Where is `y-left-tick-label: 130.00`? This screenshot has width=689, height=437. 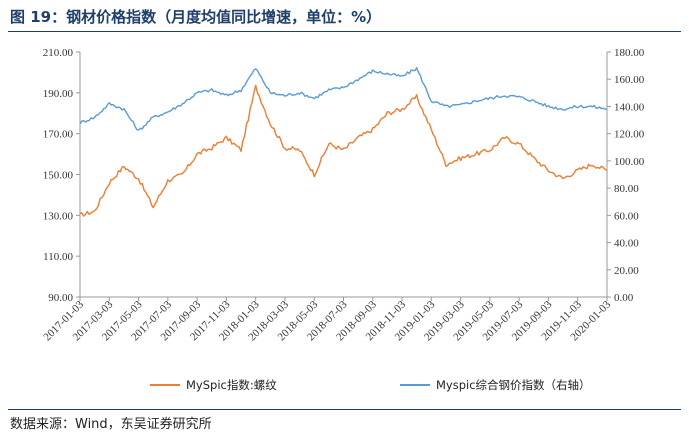
y-left-tick-label: 130.00 is located at coordinates (58, 216).